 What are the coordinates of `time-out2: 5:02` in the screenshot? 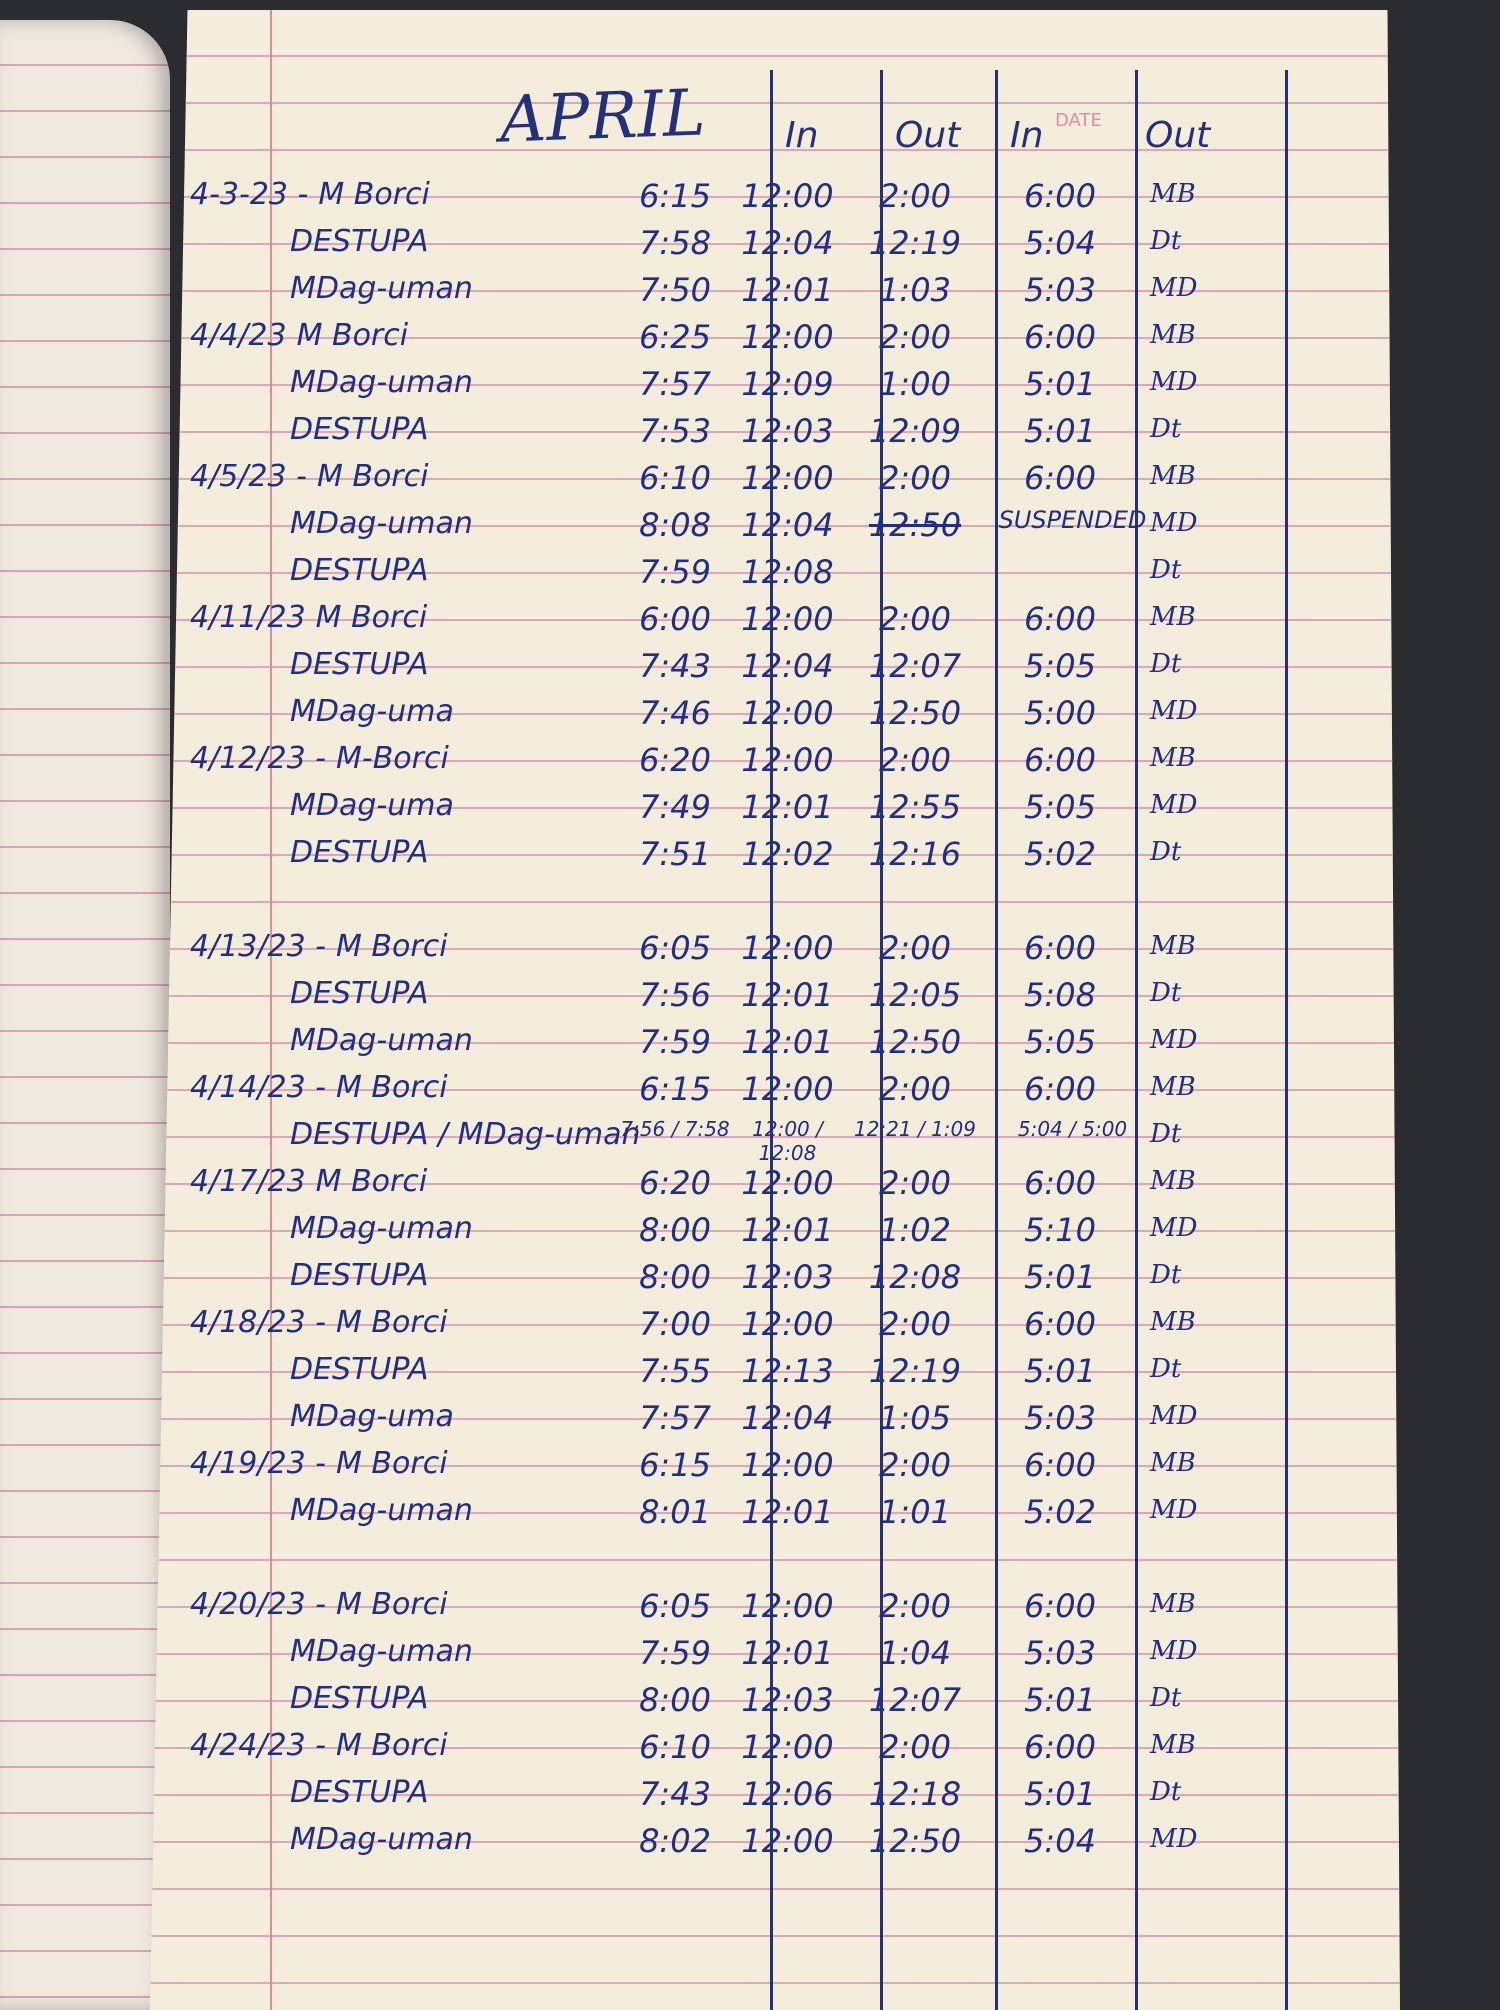 It's located at (1060, 854).